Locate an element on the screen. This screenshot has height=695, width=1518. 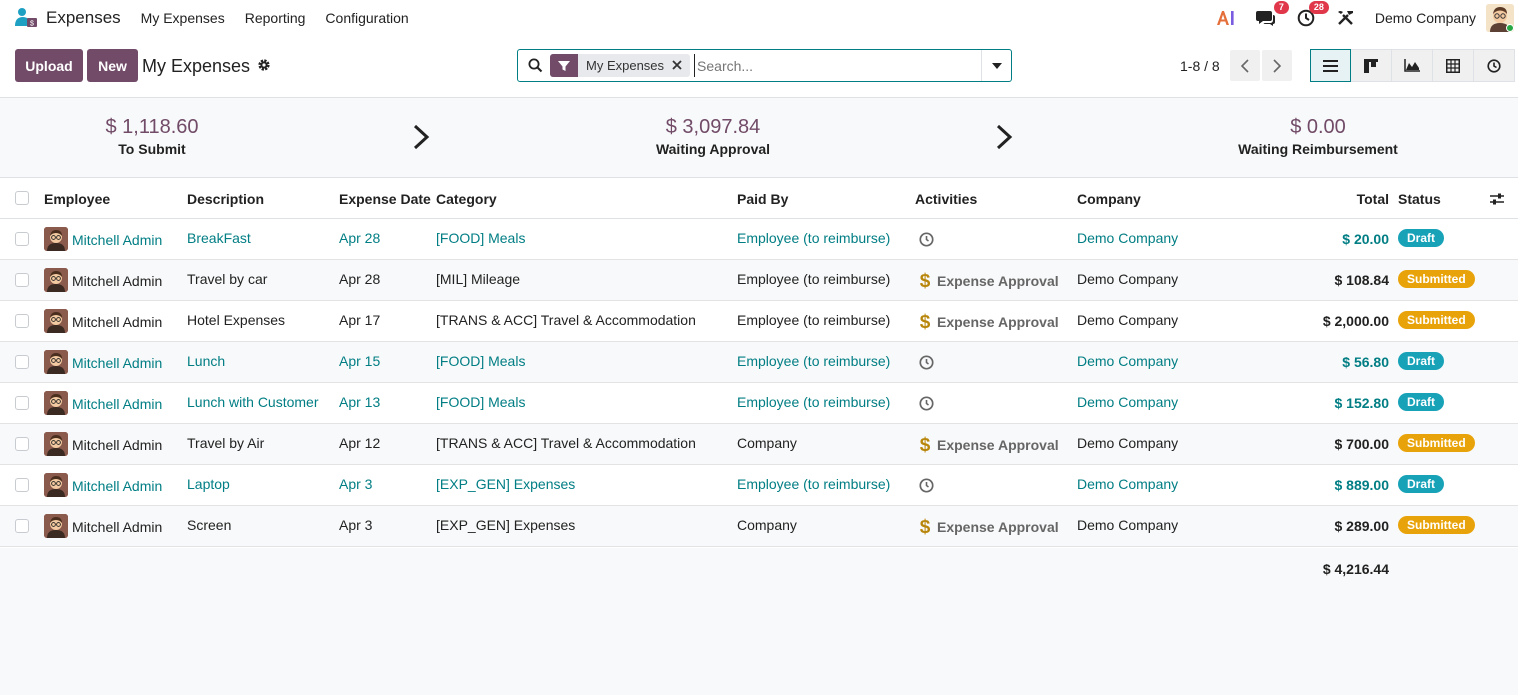
remove-facet-icon is located at coordinates (681, 65).